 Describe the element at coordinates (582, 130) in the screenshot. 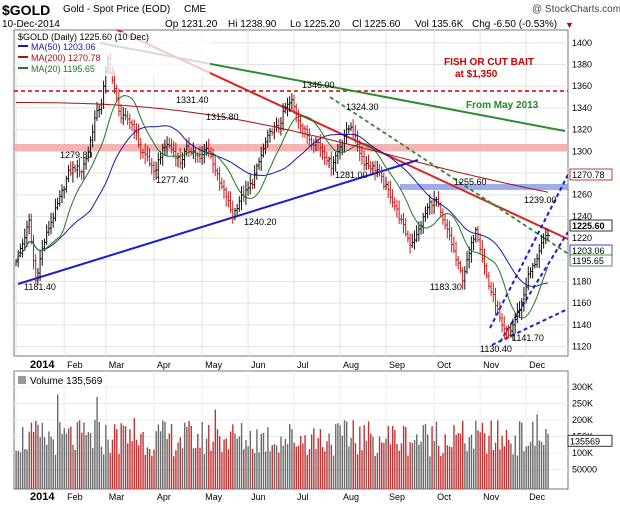

I see `price-tick-label: 1320` at that location.